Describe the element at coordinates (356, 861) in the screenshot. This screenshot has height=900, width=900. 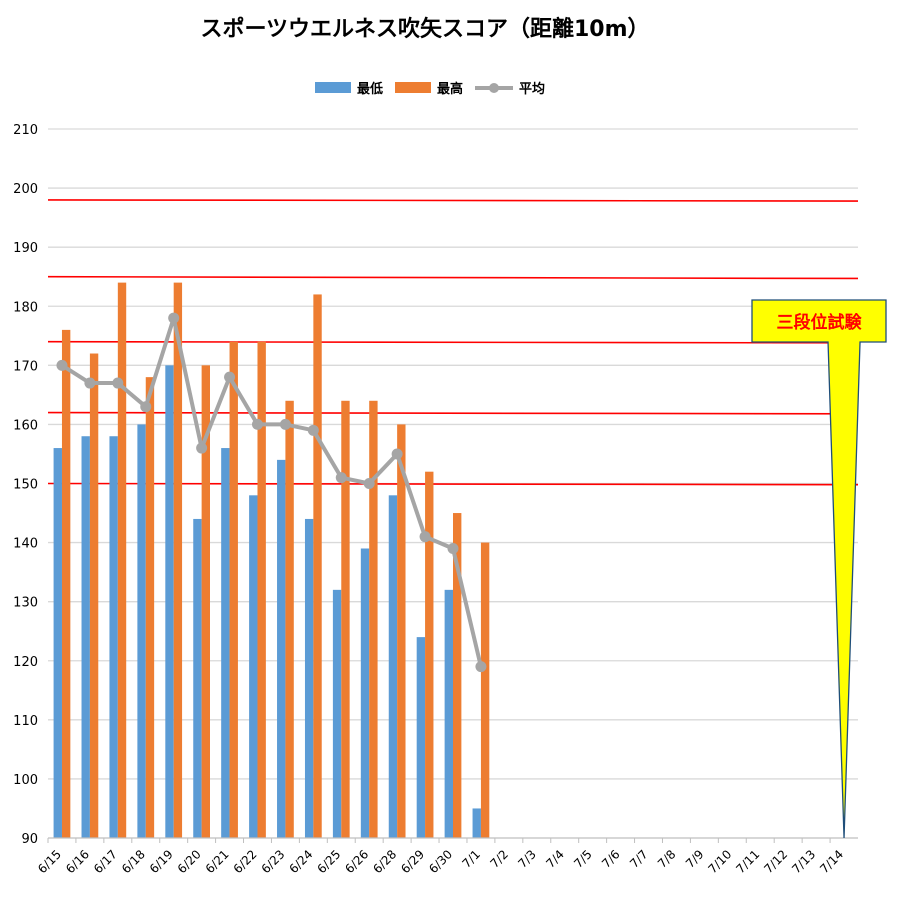
I see `x-tick-label: 6/26` at that location.